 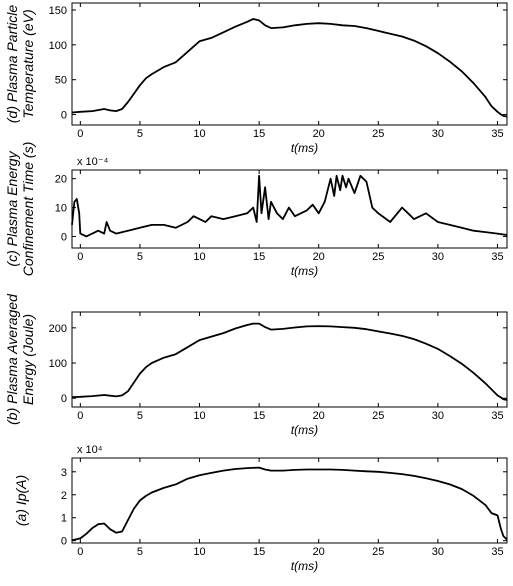 I want to click on y-axis-label: (b) Plasma AveragedEnergy (Joule), so click(x=20, y=359).